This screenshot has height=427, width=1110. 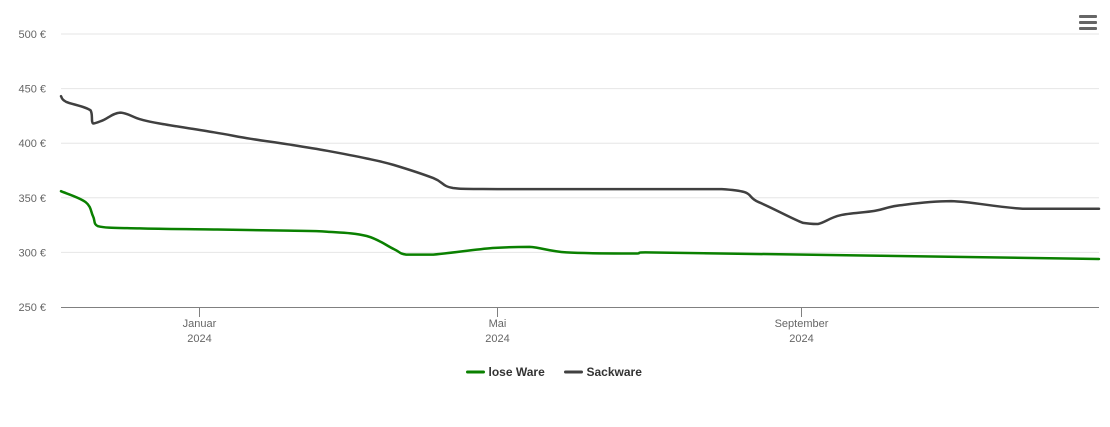 I want to click on chart-menu-button, so click(x=1088, y=22).